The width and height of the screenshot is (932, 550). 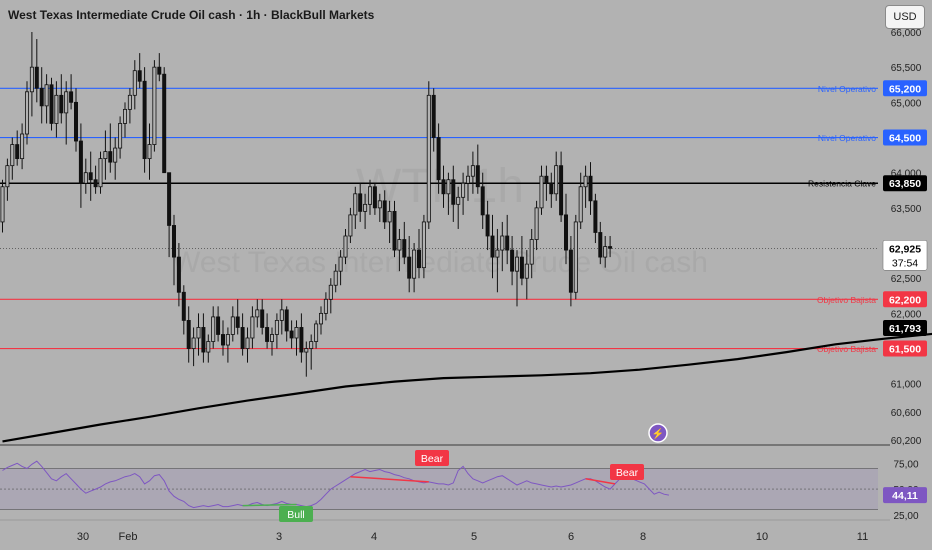 I want to click on time-tick-3: 4, so click(x=374, y=537).